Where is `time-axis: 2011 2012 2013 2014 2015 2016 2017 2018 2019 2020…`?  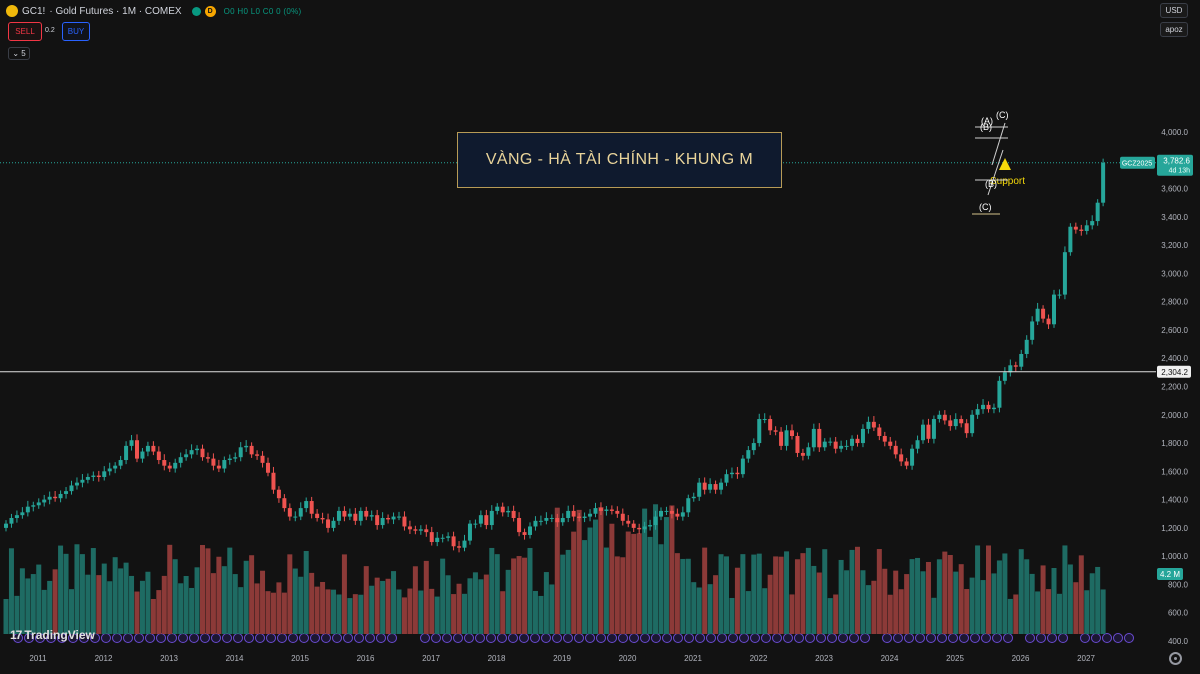 time-axis: 2011 2012 2013 2014 2015 2016 2017 2018 2019 2020… is located at coordinates (562, 658).